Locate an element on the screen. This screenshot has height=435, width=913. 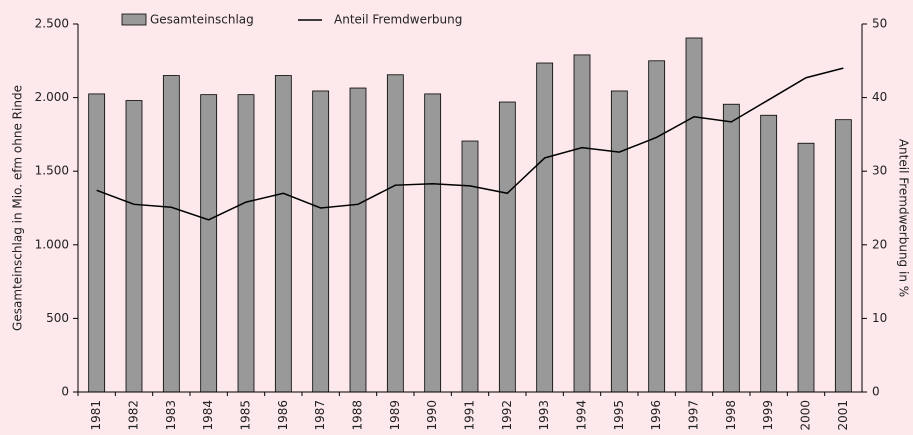
y-axis-label: Gesamteinschlag in Mio. efm ohne Rinde is located at coordinates (18, 208).